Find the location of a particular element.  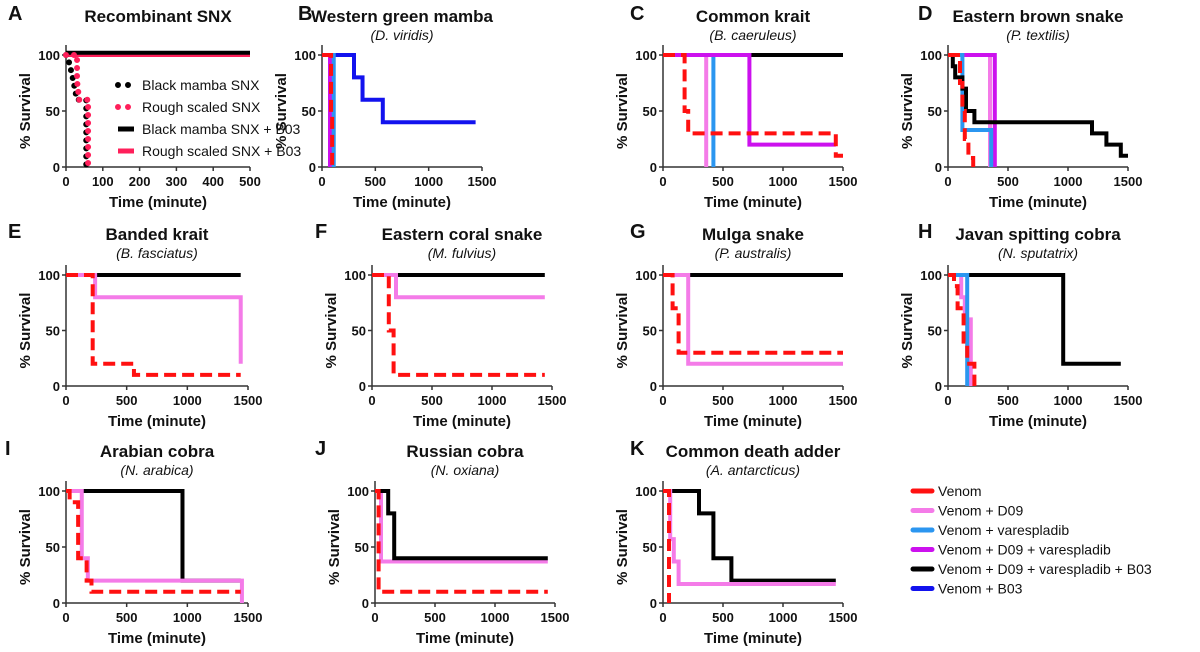

panel-letter: K is located at coordinates (637, 449).